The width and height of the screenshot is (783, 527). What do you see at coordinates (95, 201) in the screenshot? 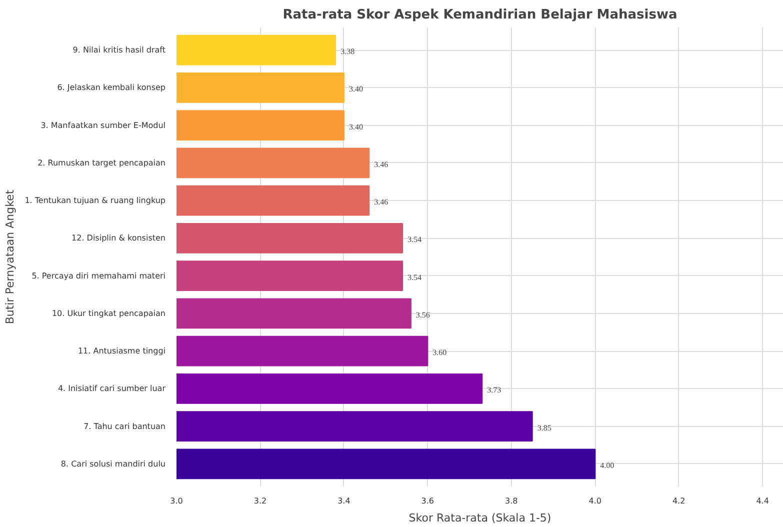
I see `y-tick-label: 1. Tentukan tujuan & ruang lingkup` at bounding box center [95, 201].